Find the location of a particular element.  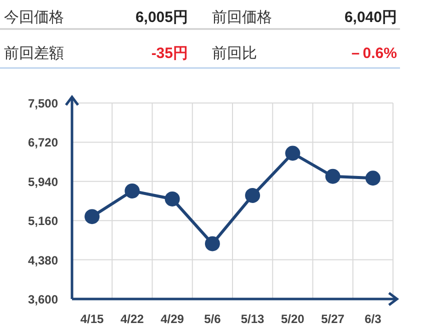

text: 6,005円 is located at coordinates (161, 17).